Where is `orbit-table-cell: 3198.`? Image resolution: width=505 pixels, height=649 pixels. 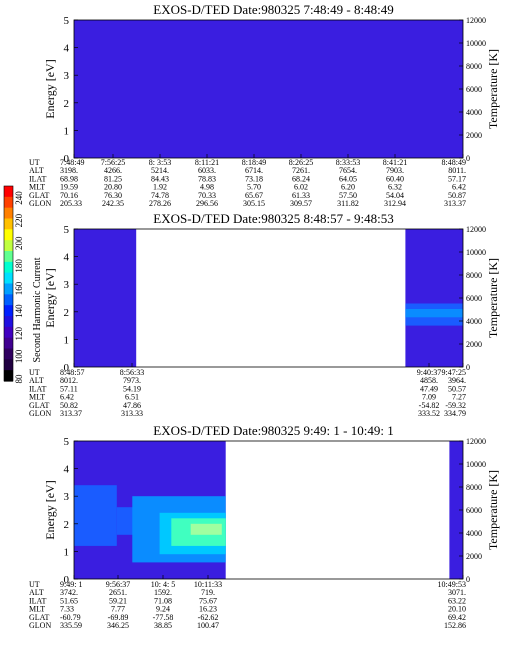 orbit-table-cell: 3198. is located at coordinates (69, 170).